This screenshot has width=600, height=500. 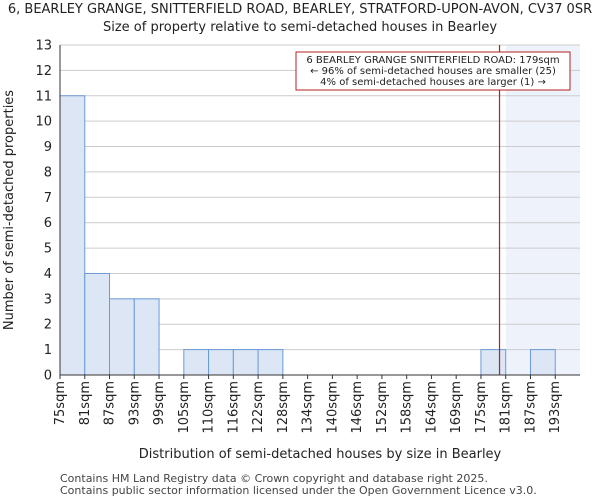 What do you see at coordinates (43, 122) in the screenshot?
I see `y-tick-label: 10` at bounding box center [43, 122].